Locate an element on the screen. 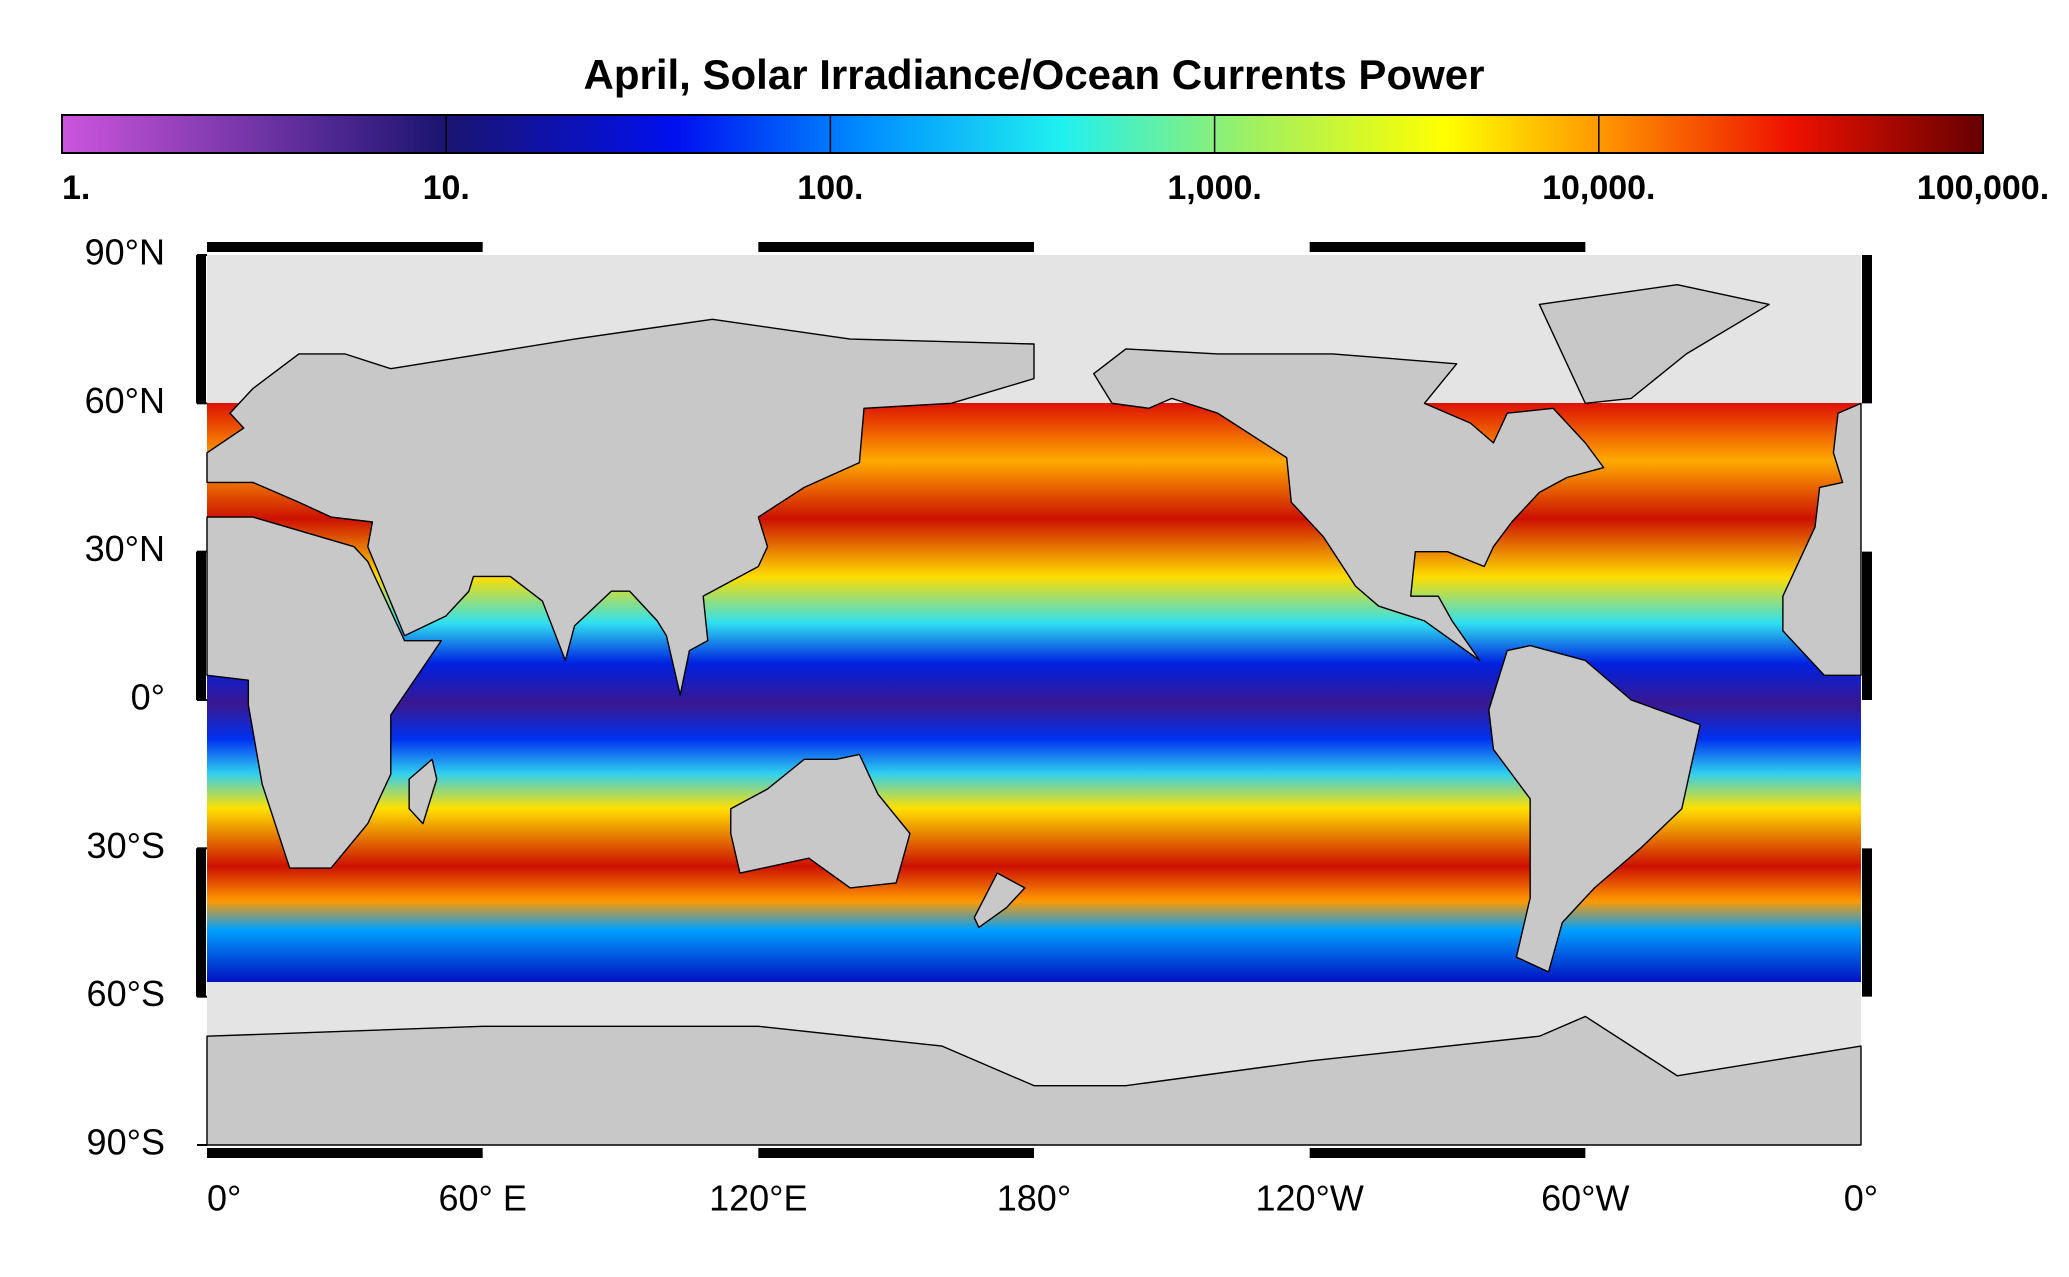  colorbar-ticks: 1. 10. 100. 1,000. 10,000. 100,000. is located at coordinates (1055, 161).